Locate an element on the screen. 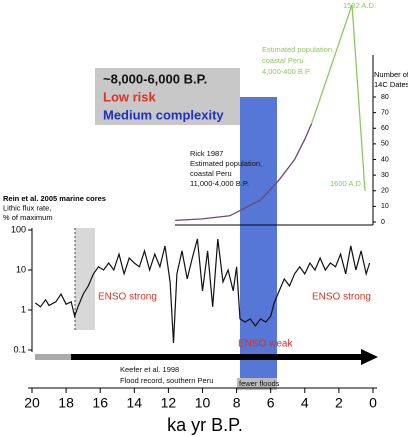 The image size is (408, 437). timeline-gray is located at coordinates (53, 357).